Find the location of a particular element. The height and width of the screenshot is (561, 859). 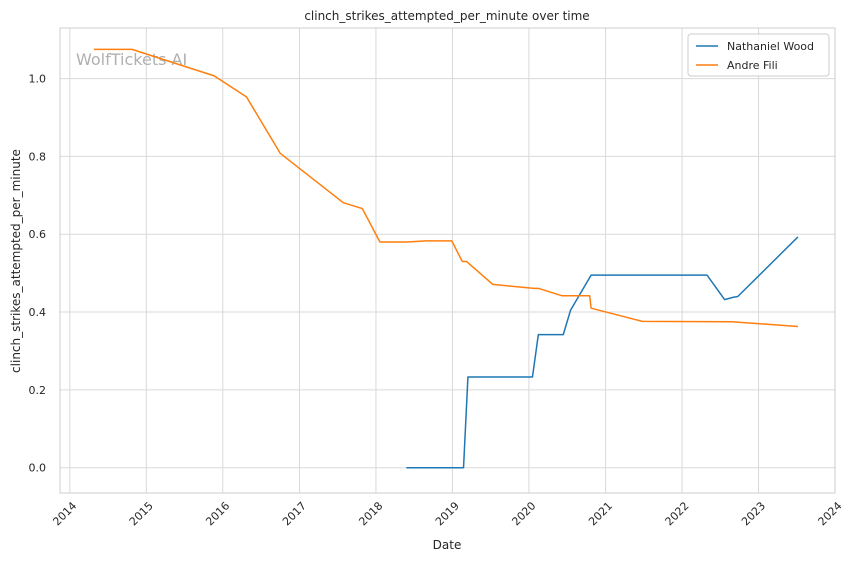

y-tick-label: 0.0 is located at coordinates (38, 468).